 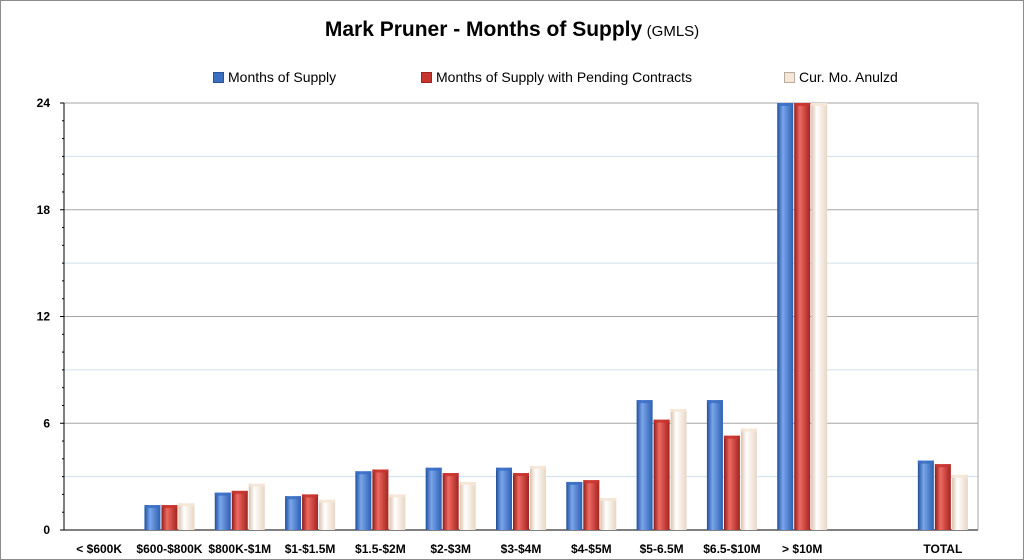 What do you see at coordinates (44, 317) in the screenshot?
I see `y-tick-label: 12` at bounding box center [44, 317].